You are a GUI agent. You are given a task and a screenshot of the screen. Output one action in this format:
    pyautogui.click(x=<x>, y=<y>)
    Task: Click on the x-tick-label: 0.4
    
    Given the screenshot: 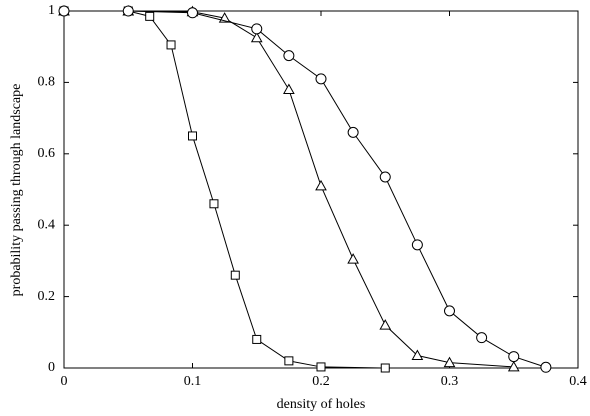 What is the action you would take?
    pyautogui.click(x=578, y=381)
    